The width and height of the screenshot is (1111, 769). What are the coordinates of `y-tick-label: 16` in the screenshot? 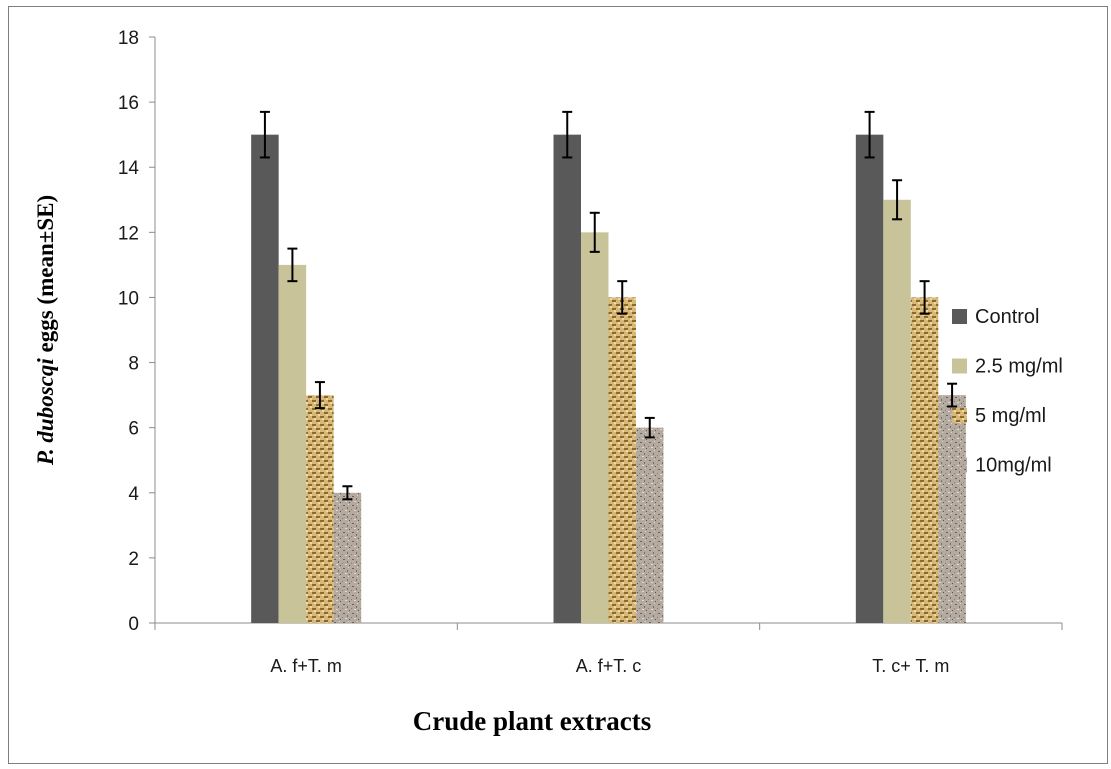 It's located at (128, 103).